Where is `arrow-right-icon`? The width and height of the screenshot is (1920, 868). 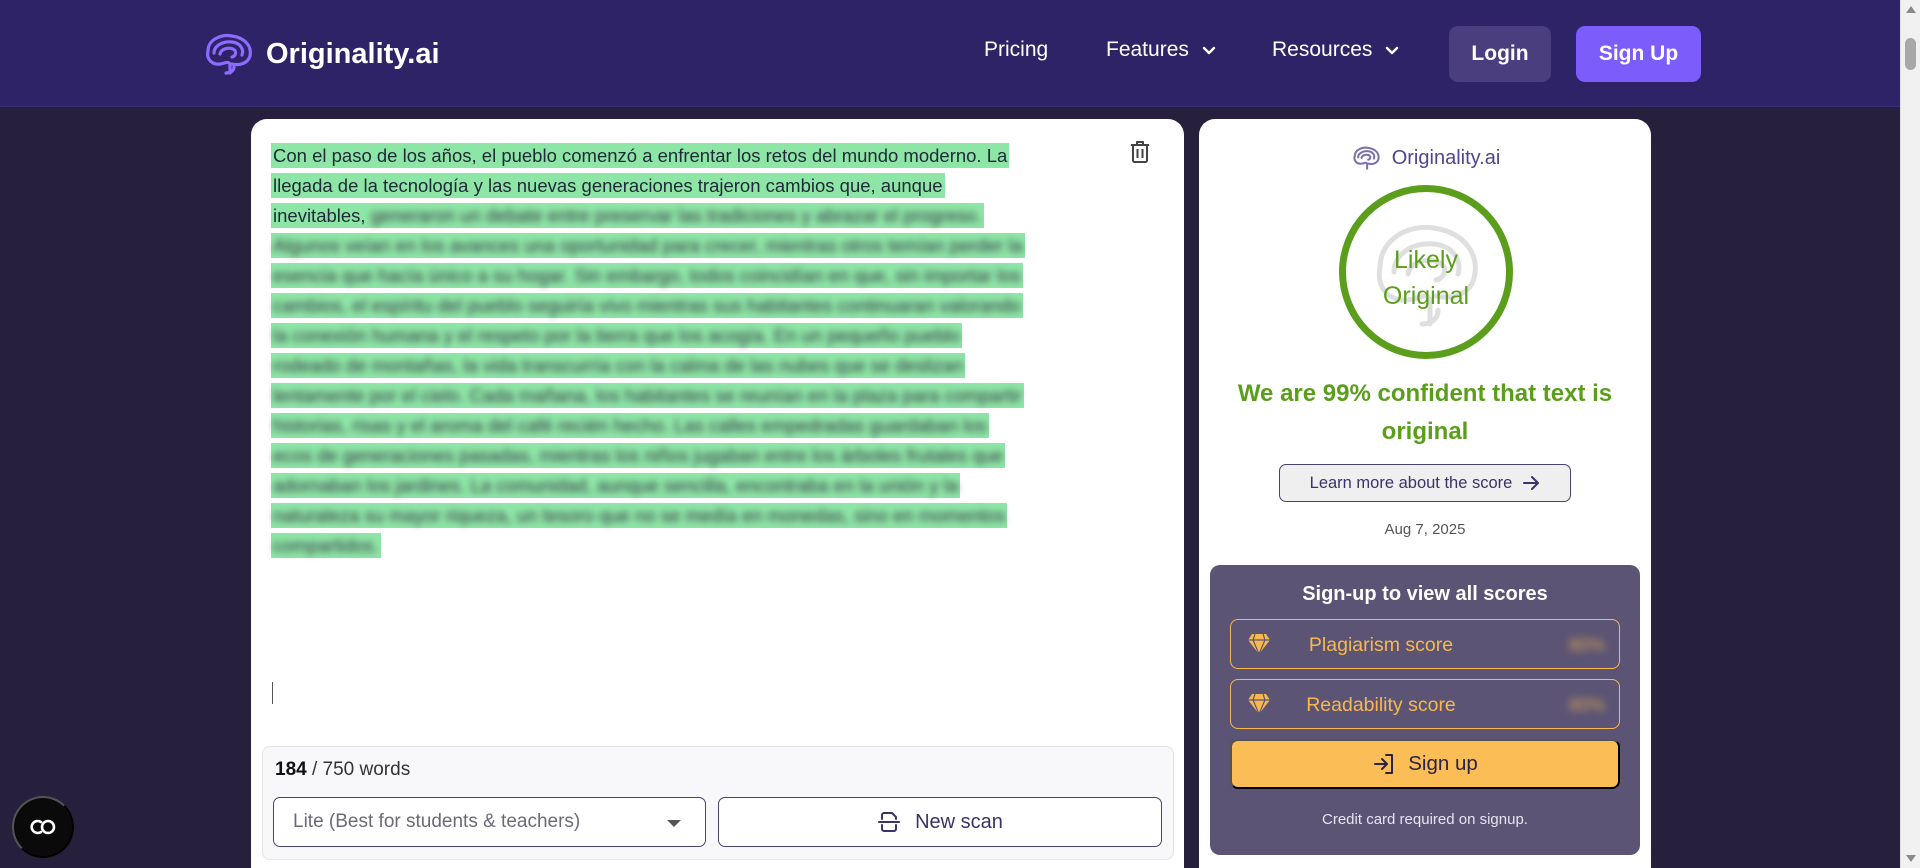
arrow-right-icon is located at coordinates (1531, 483).